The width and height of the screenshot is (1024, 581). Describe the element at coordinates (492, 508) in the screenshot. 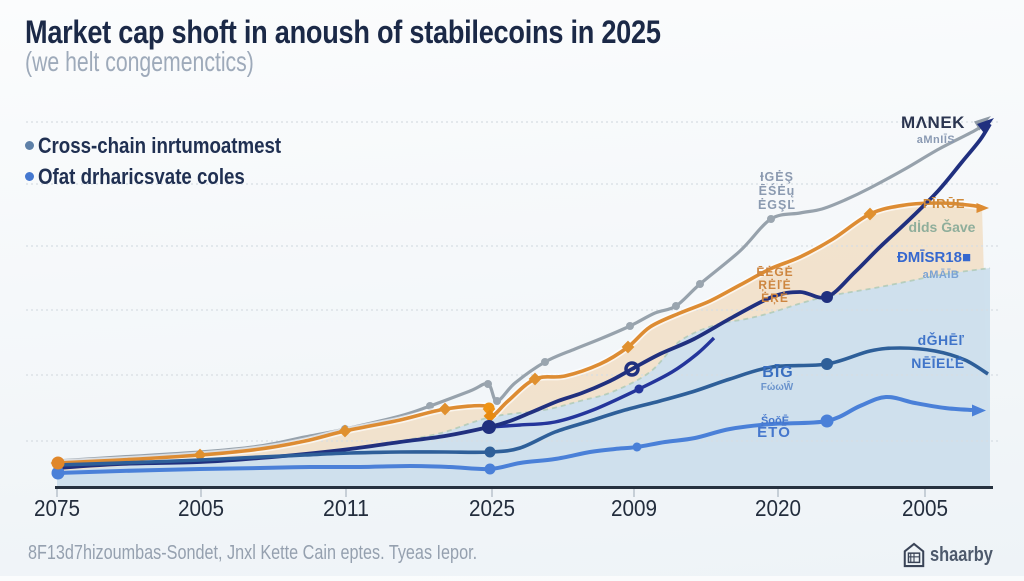

I see `svg-text: 2025` at that location.